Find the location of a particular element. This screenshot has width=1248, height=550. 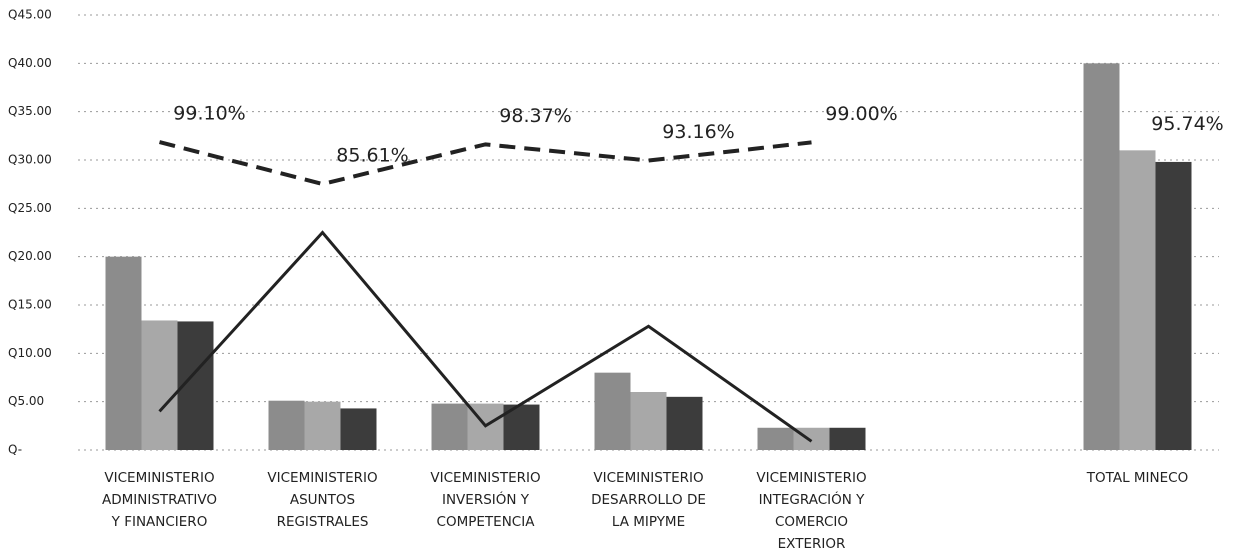

x-tick-label-line: DESARROLLO DE is located at coordinates (648, 500).